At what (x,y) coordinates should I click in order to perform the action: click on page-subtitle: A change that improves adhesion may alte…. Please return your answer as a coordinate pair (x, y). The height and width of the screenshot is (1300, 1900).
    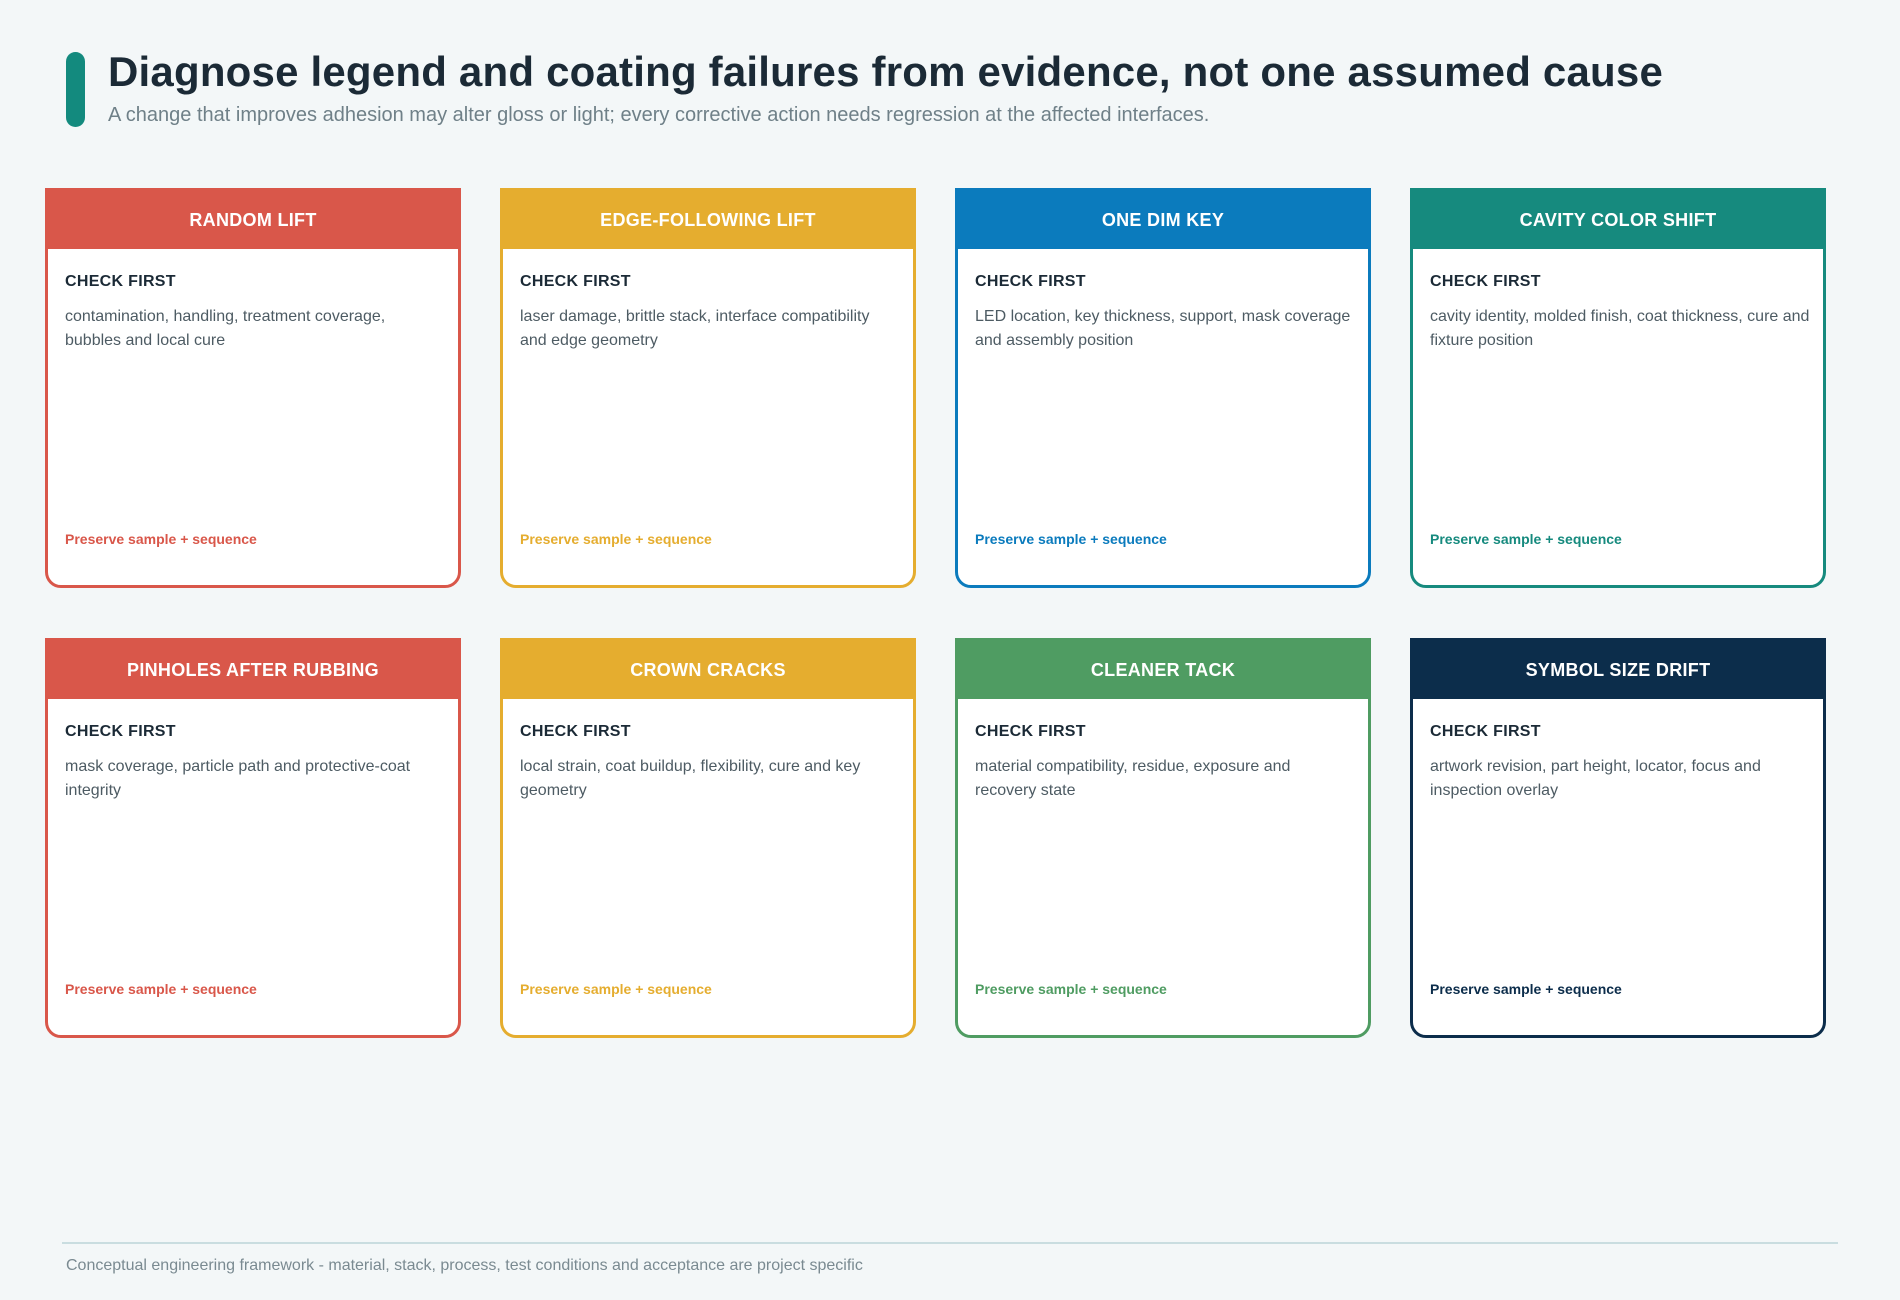
    Looking at the image, I should click on (659, 115).